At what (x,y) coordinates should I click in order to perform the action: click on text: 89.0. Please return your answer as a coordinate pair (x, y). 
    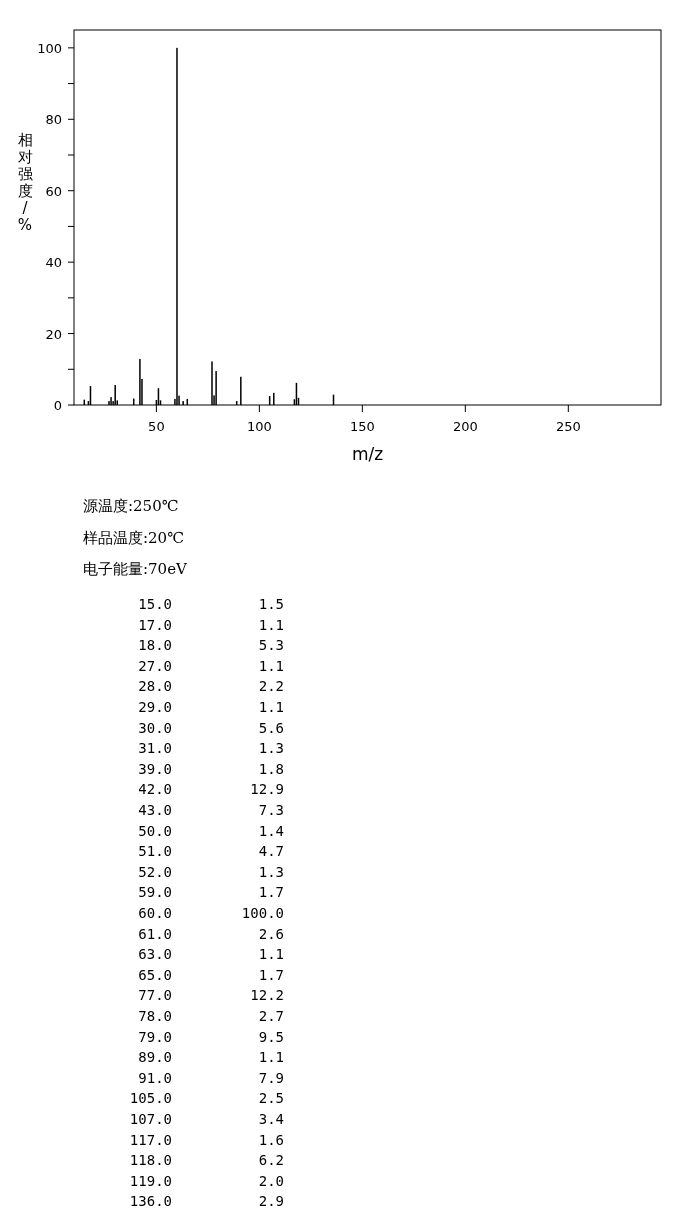
    Looking at the image, I should click on (155, 1057).